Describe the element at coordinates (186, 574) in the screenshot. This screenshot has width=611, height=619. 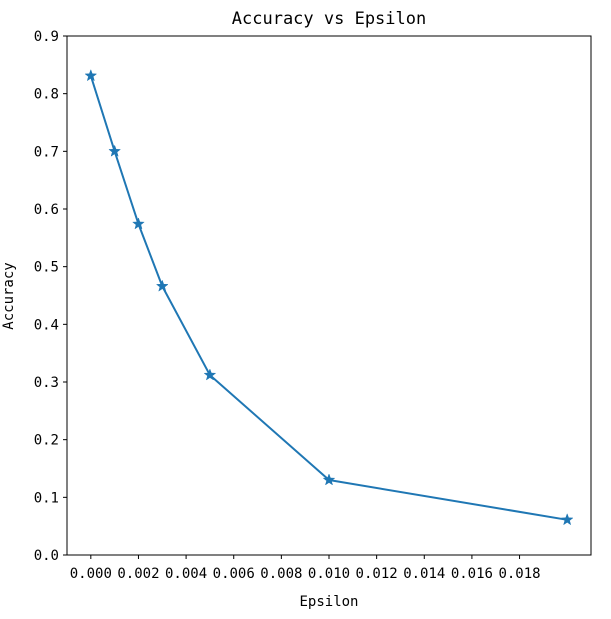
I see `x-tick-label: 0.004` at that location.